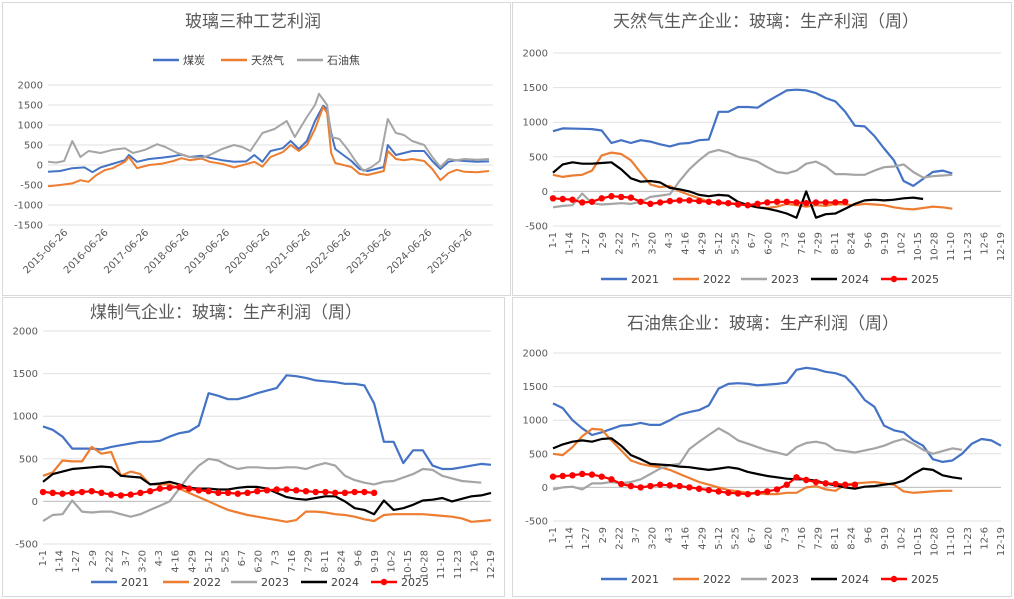 This screenshot has width=1014, height=599. Describe the element at coordinates (207, 582) in the screenshot. I see `legend-label-2022: 2022` at that location.